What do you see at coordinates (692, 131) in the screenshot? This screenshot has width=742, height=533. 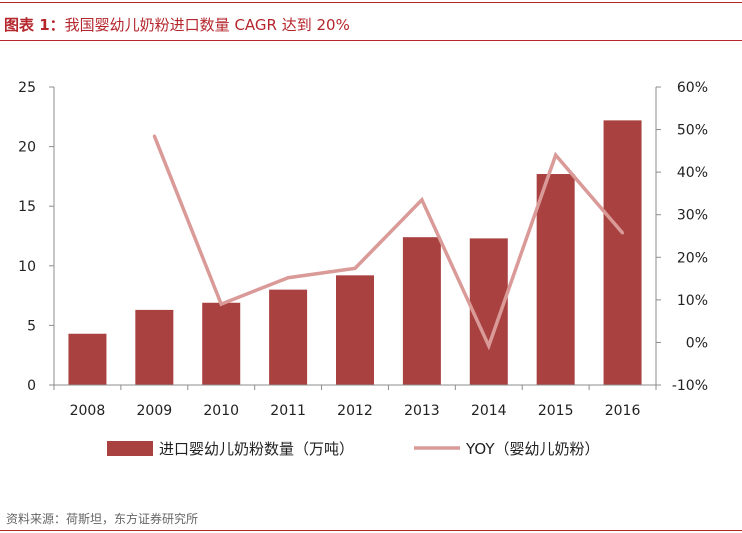 I see `y-right-tick-label: 50%` at bounding box center [692, 131].